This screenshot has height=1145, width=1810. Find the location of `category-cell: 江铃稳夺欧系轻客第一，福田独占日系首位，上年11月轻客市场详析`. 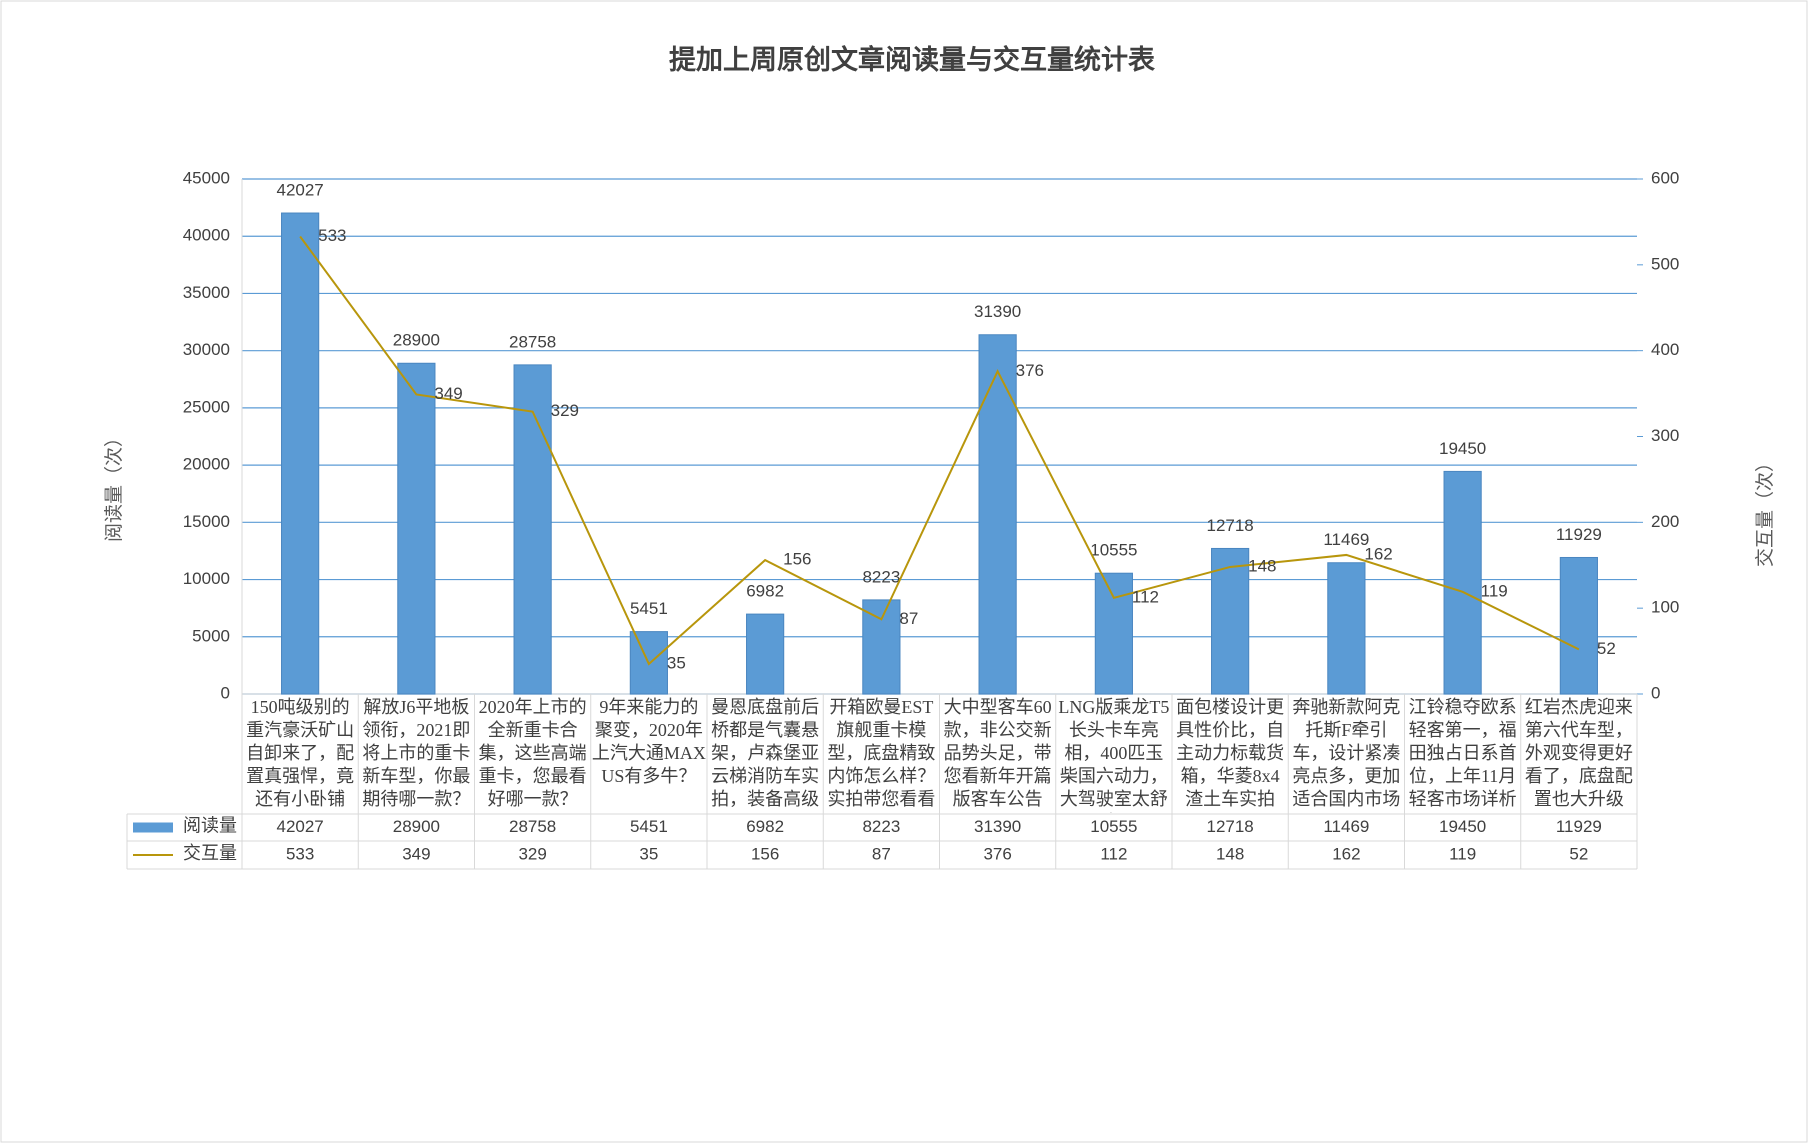

category-cell: 江铃稳夺欧系轻客第一，福田独占日系首位，上年11月轻客市场详析 is located at coordinates (1462, 753).